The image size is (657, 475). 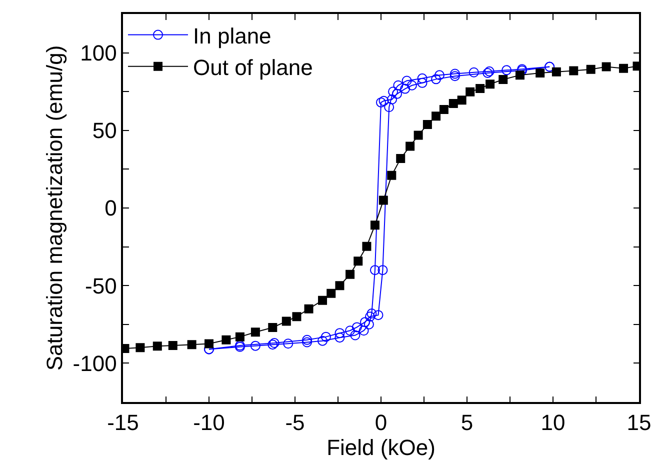 What do you see at coordinates (232, 35) in the screenshot?
I see `legend-label: In plane` at bounding box center [232, 35].